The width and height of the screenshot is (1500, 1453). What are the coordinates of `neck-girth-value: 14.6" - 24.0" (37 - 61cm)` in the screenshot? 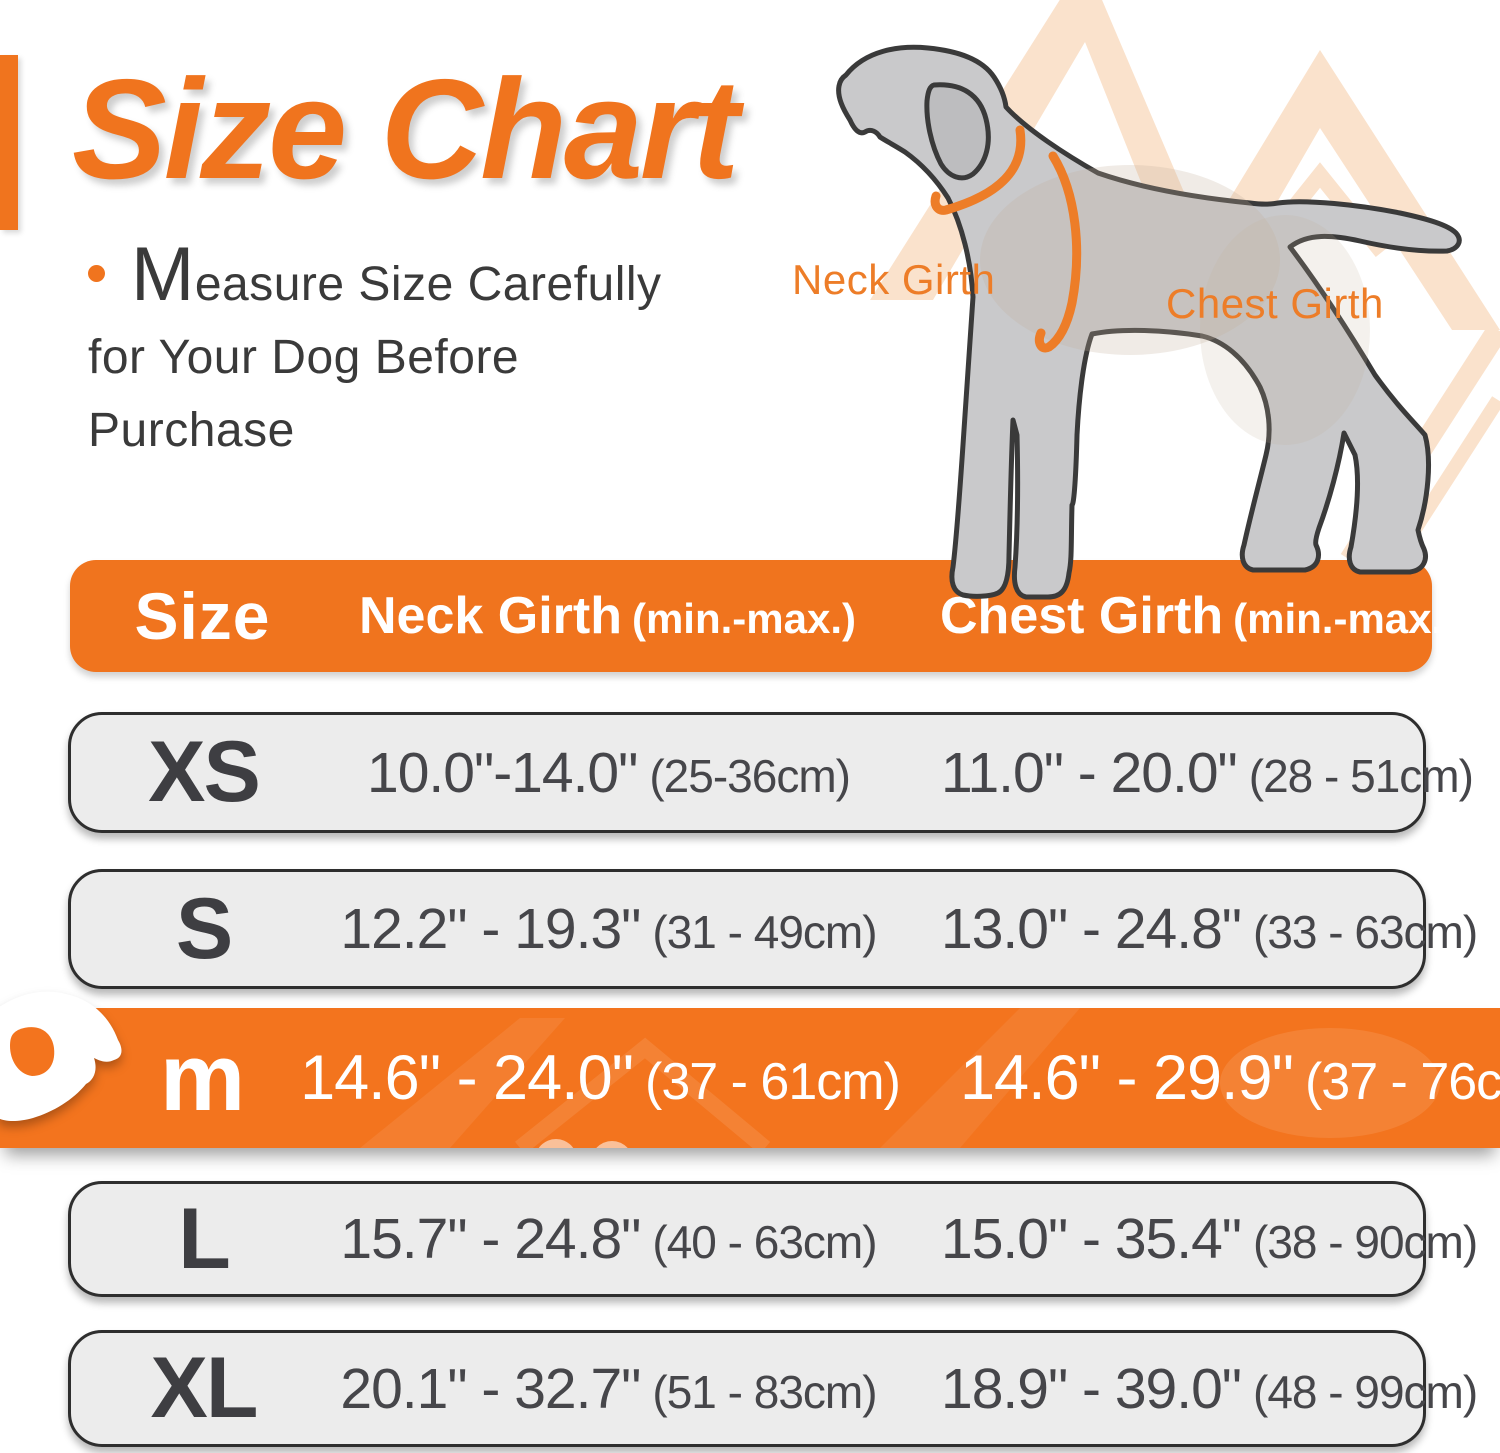 It's located at (600, 1078).